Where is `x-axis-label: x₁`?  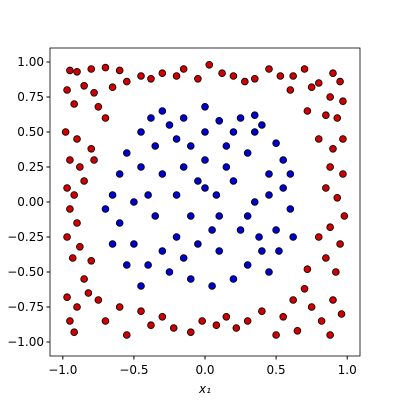
x-axis-label: x₁ is located at coordinates (204, 389).